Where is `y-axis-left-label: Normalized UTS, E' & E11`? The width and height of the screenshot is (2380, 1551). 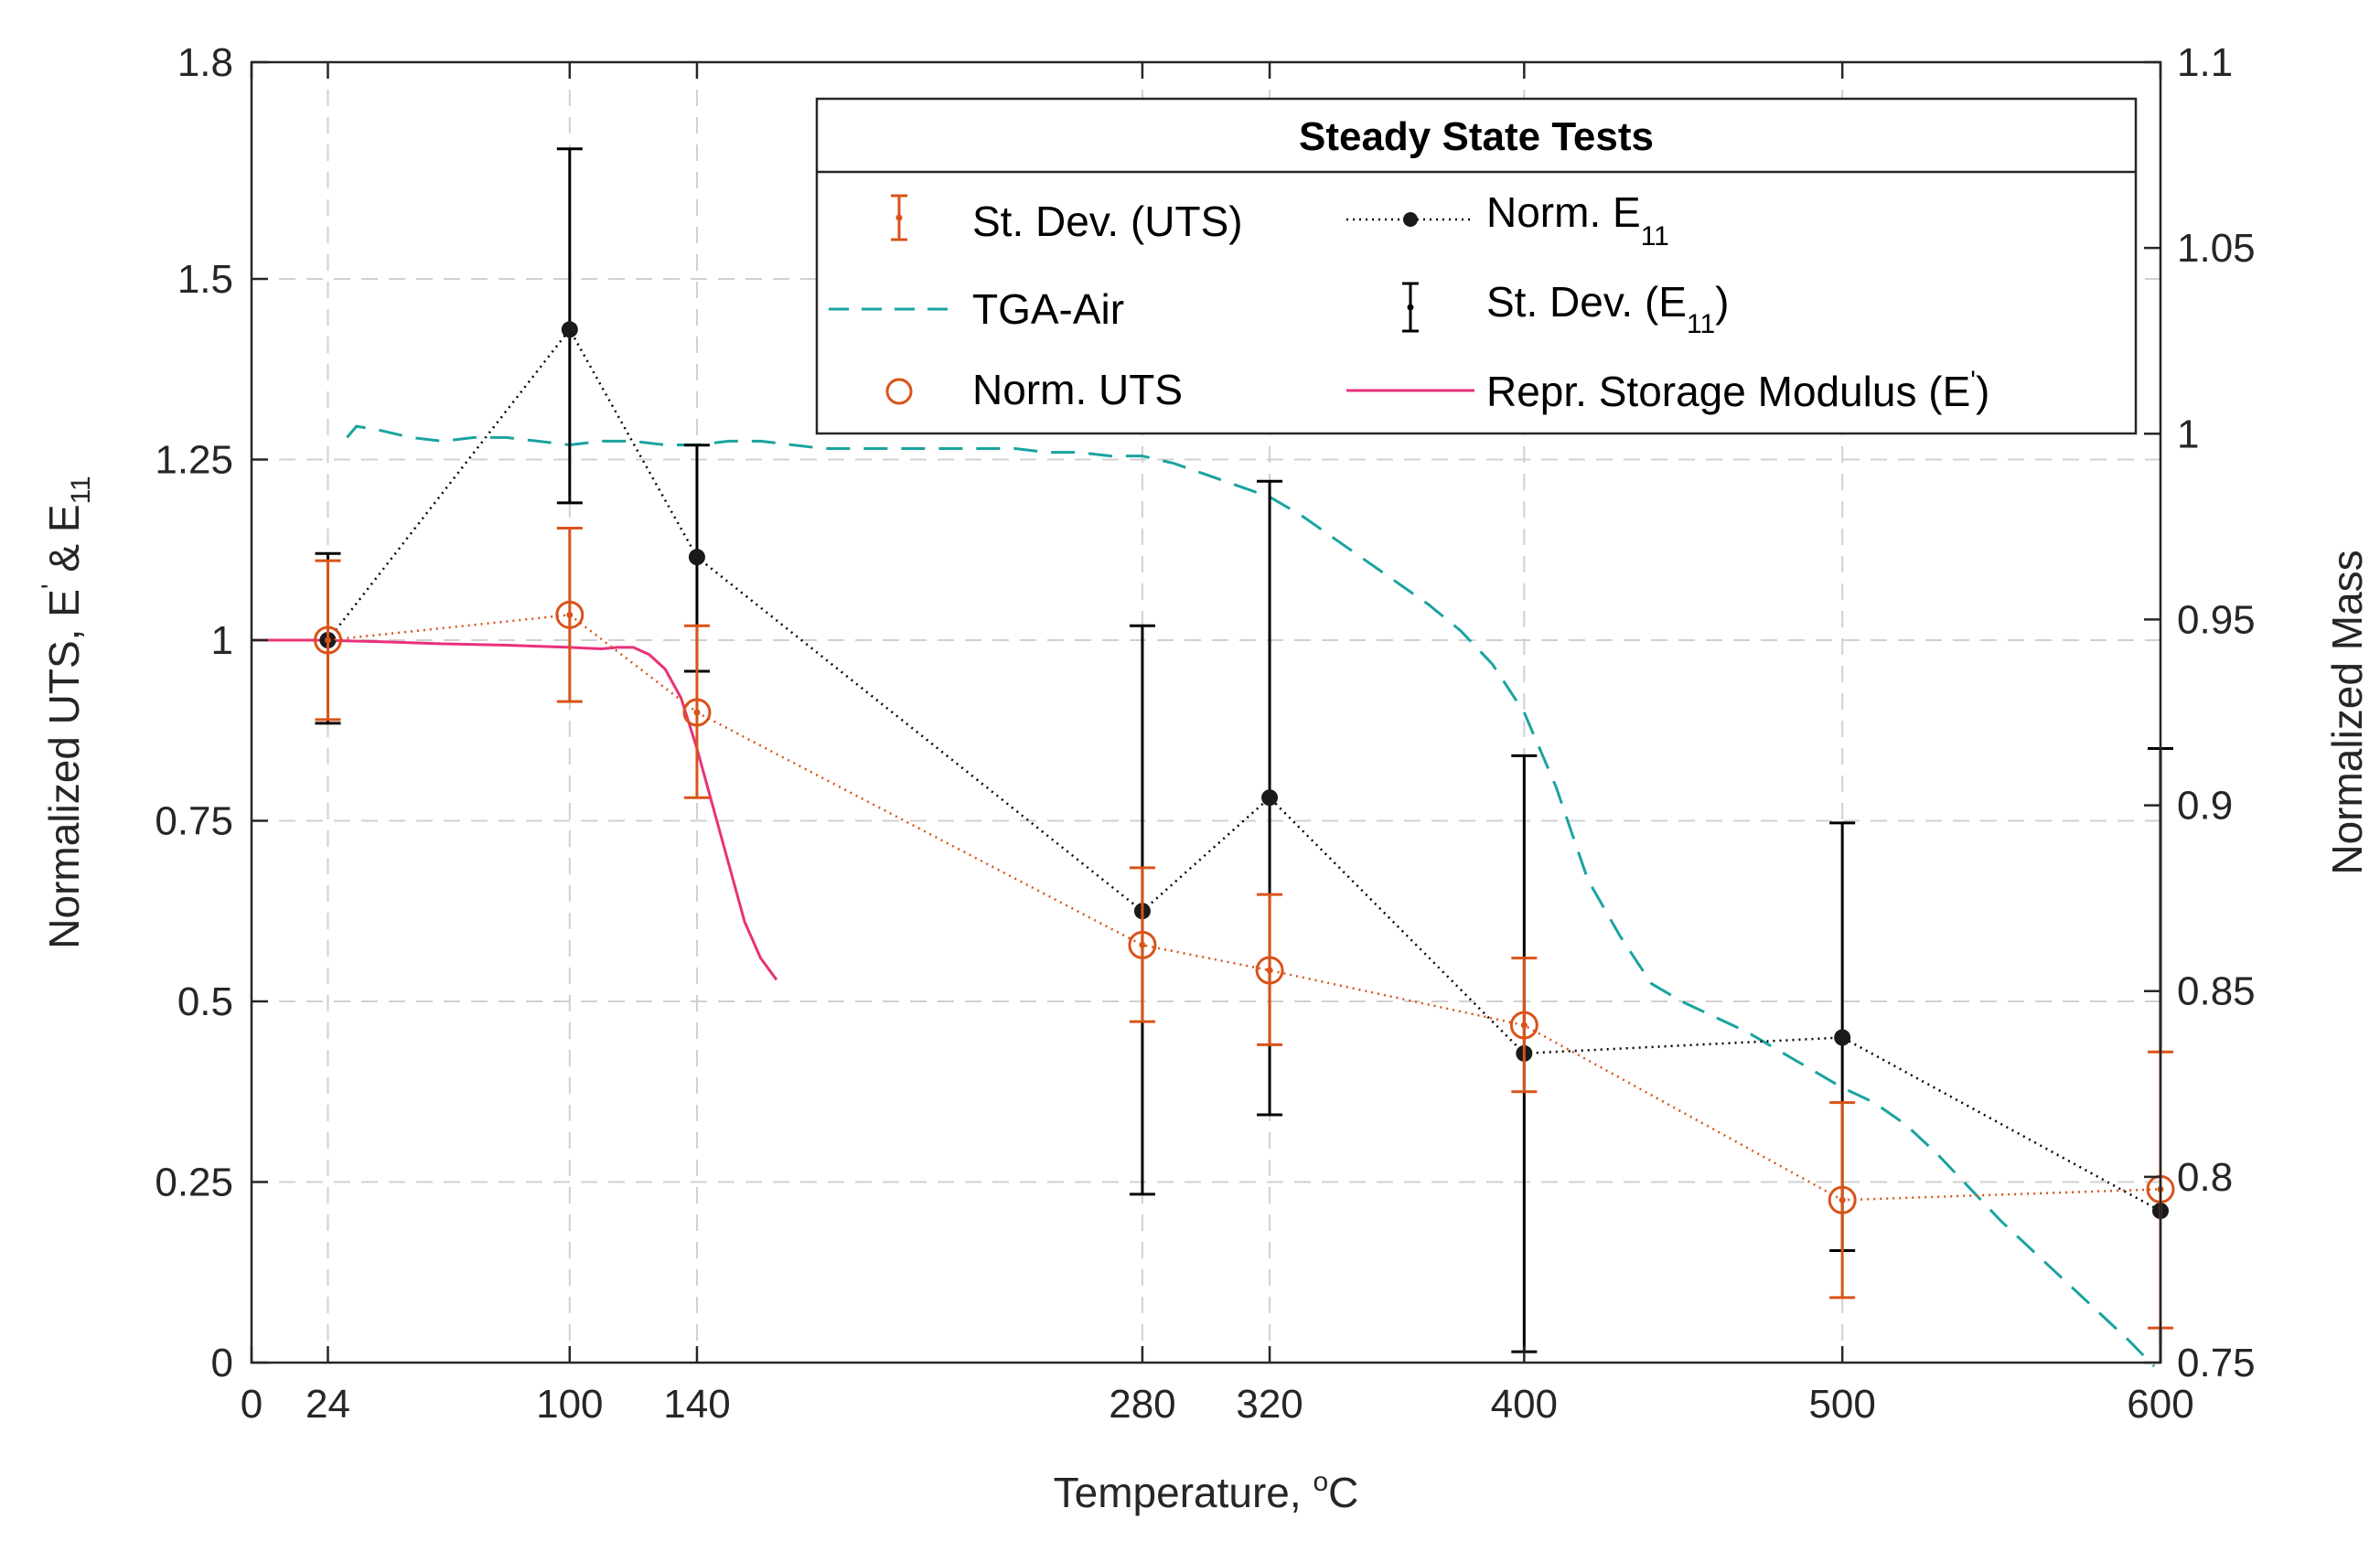
y-axis-left-label: Normalized UTS, E' & E11 is located at coordinates (66, 712).